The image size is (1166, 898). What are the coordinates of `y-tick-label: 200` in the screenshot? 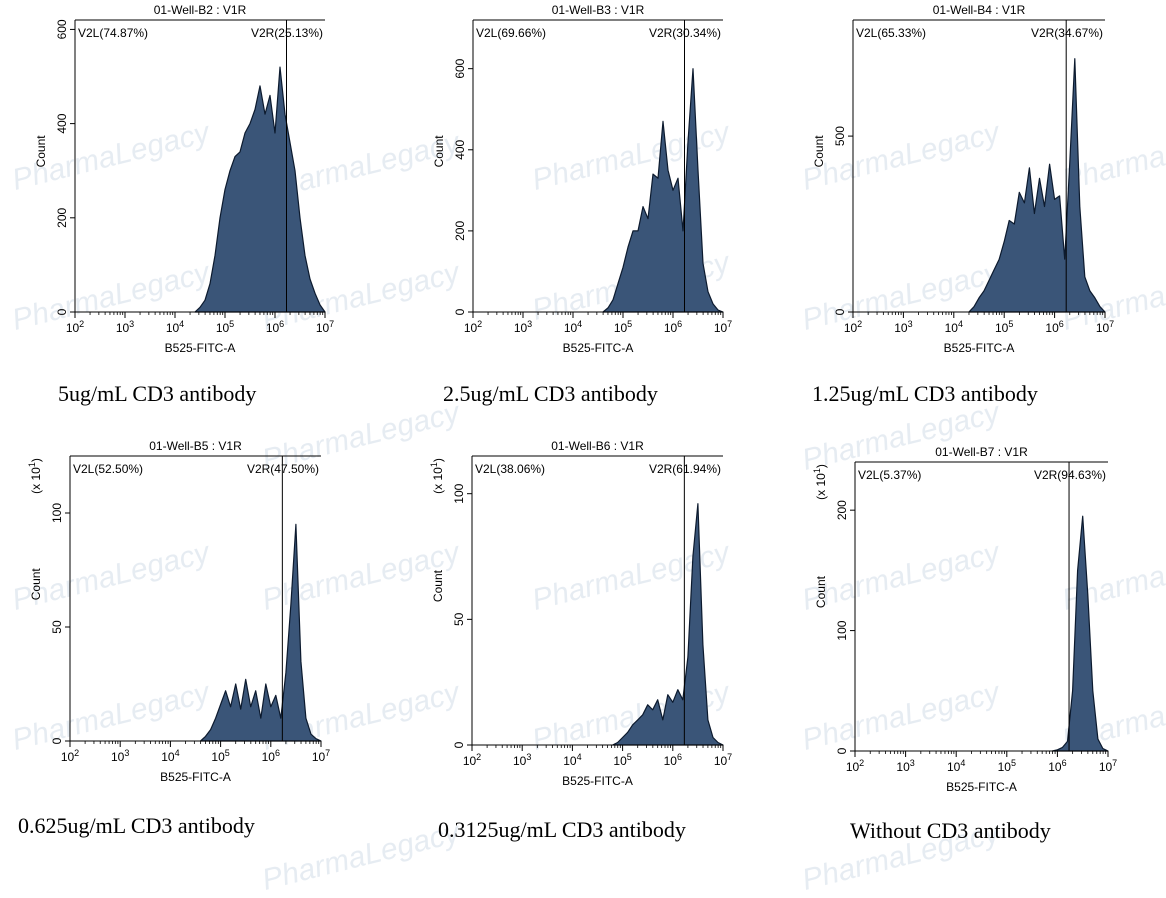 It's located at (842, 510).